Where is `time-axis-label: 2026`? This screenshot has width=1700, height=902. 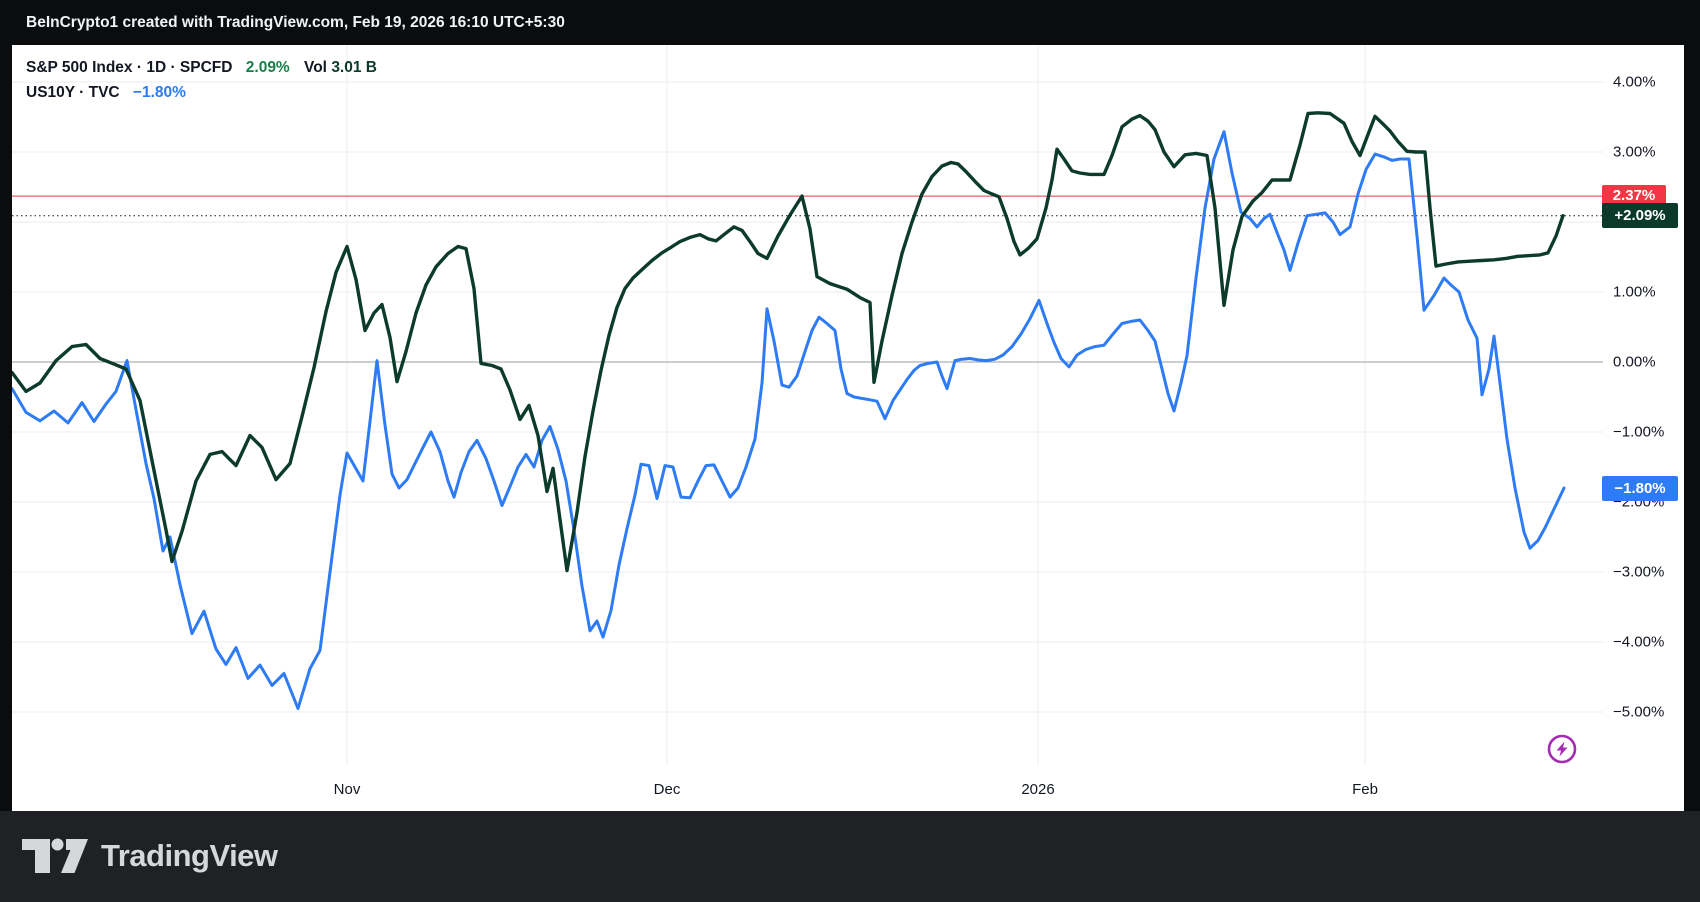 time-axis-label: 2026 is located at coordinates (1038, 789).